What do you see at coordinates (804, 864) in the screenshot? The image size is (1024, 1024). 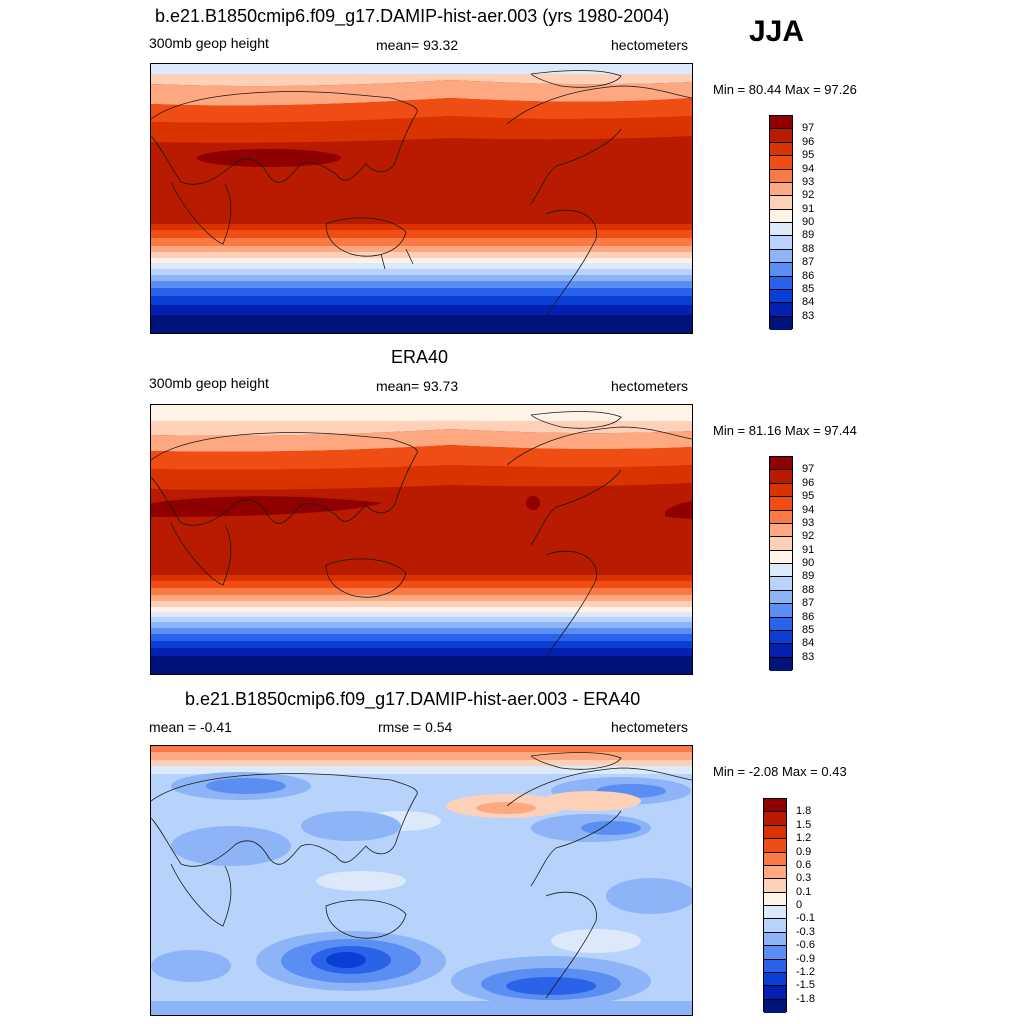 I see `colorbar-tick-label: 0.6` at bounding box center [804, 864].